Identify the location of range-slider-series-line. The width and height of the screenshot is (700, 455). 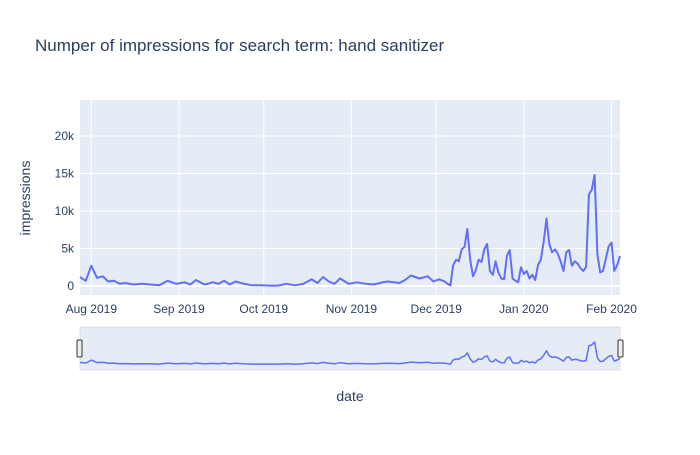
(350, 353).